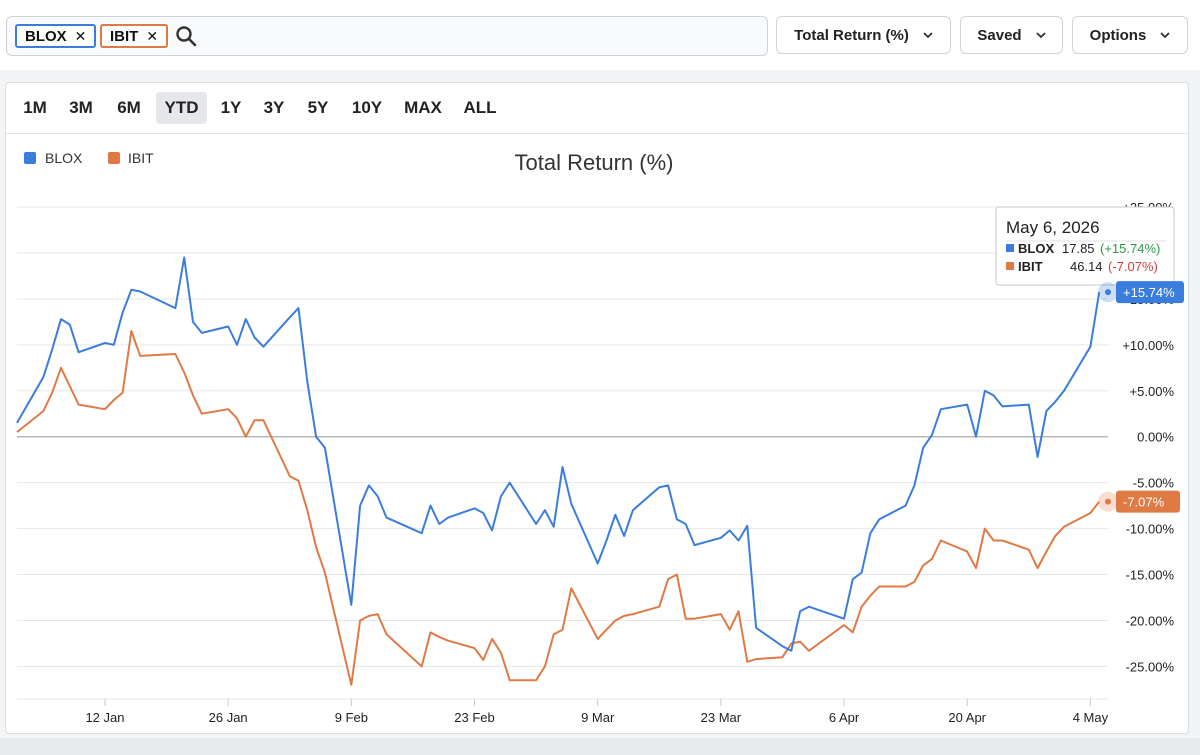 The height and width of the screenshot is (755, 1200). Describe the element at coordinates (35, 107) in the screenshot. I see `range-tab-1m: 1M` at that location.